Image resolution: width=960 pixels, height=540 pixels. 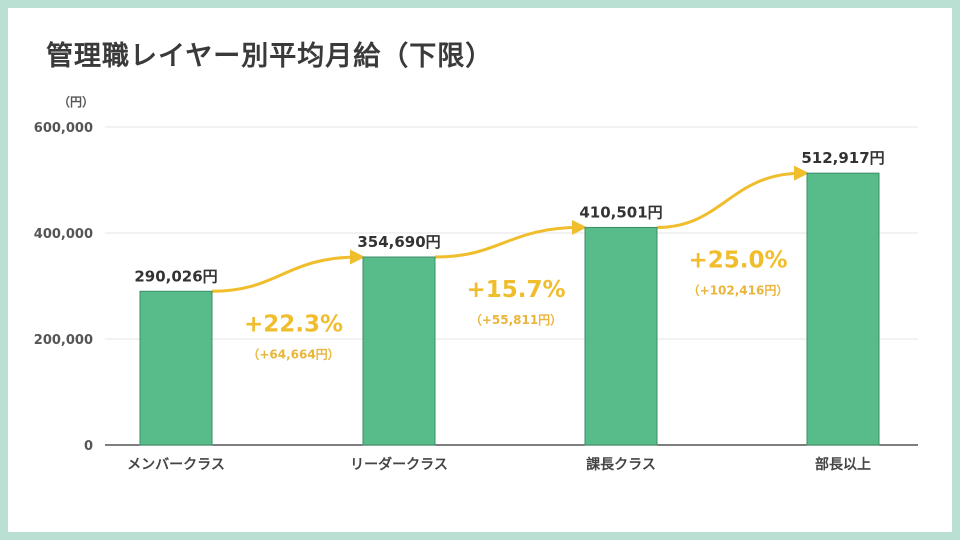 What do you see at coordinates (620, 212) in the screenshot?
I see `bar-value-label: 410,501円` at bounding box center [620, 212].